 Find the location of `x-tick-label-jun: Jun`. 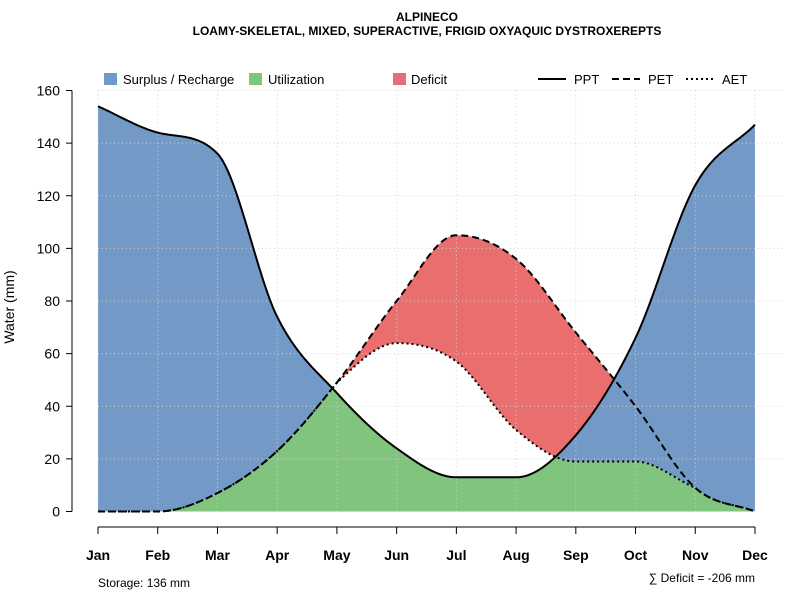

x-tick-label-jun: Jun is located at coordinates (396, 555).